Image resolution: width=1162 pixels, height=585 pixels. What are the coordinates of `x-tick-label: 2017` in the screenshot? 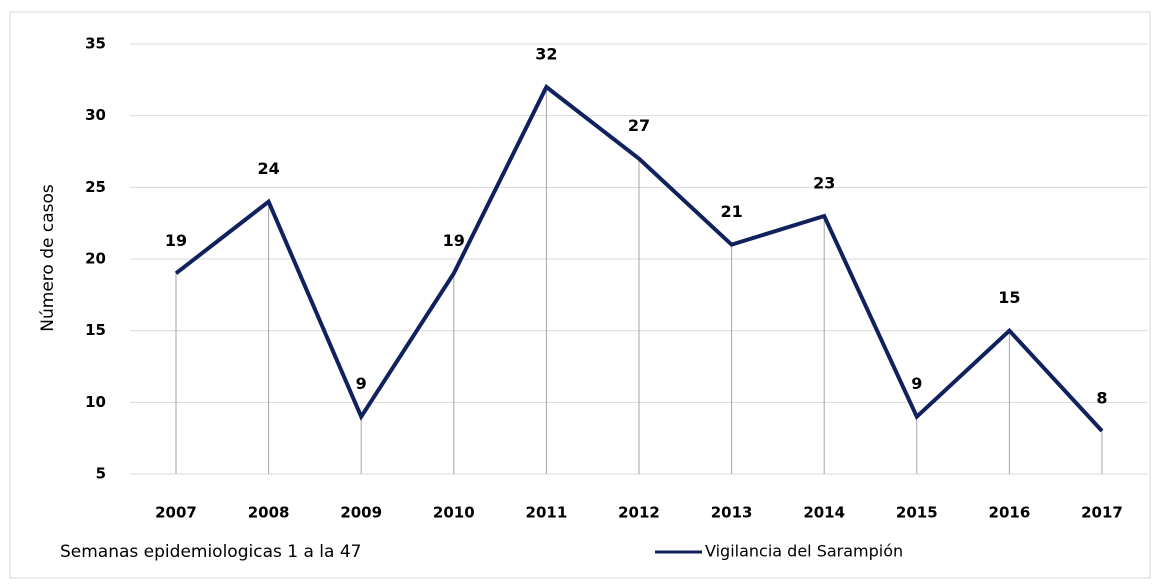 It's located at (1102, 513).